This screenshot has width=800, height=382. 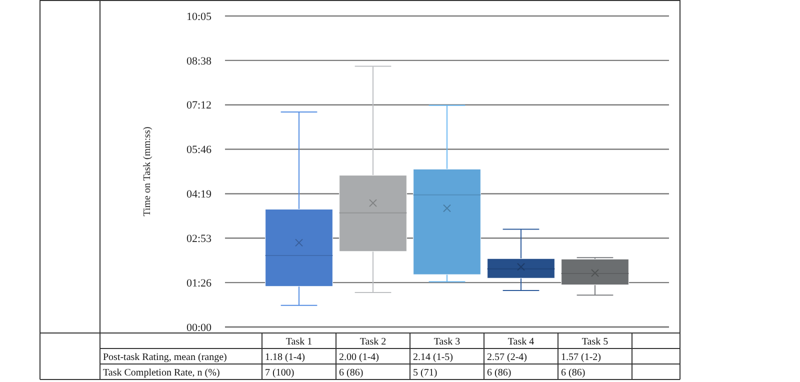 What do you see at coordinates (507, 357) in the screenshot?
I see `text: 2.57 (2-4)` at bounding box center [507, 357].